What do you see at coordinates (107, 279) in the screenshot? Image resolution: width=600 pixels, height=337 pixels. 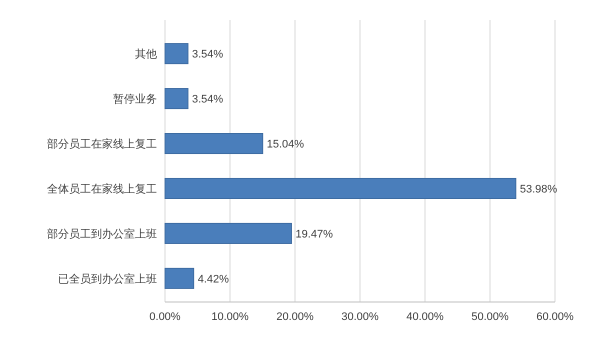 I see `y-tick-label: 已全员到办公室上班` at bounding box center [107, 279].